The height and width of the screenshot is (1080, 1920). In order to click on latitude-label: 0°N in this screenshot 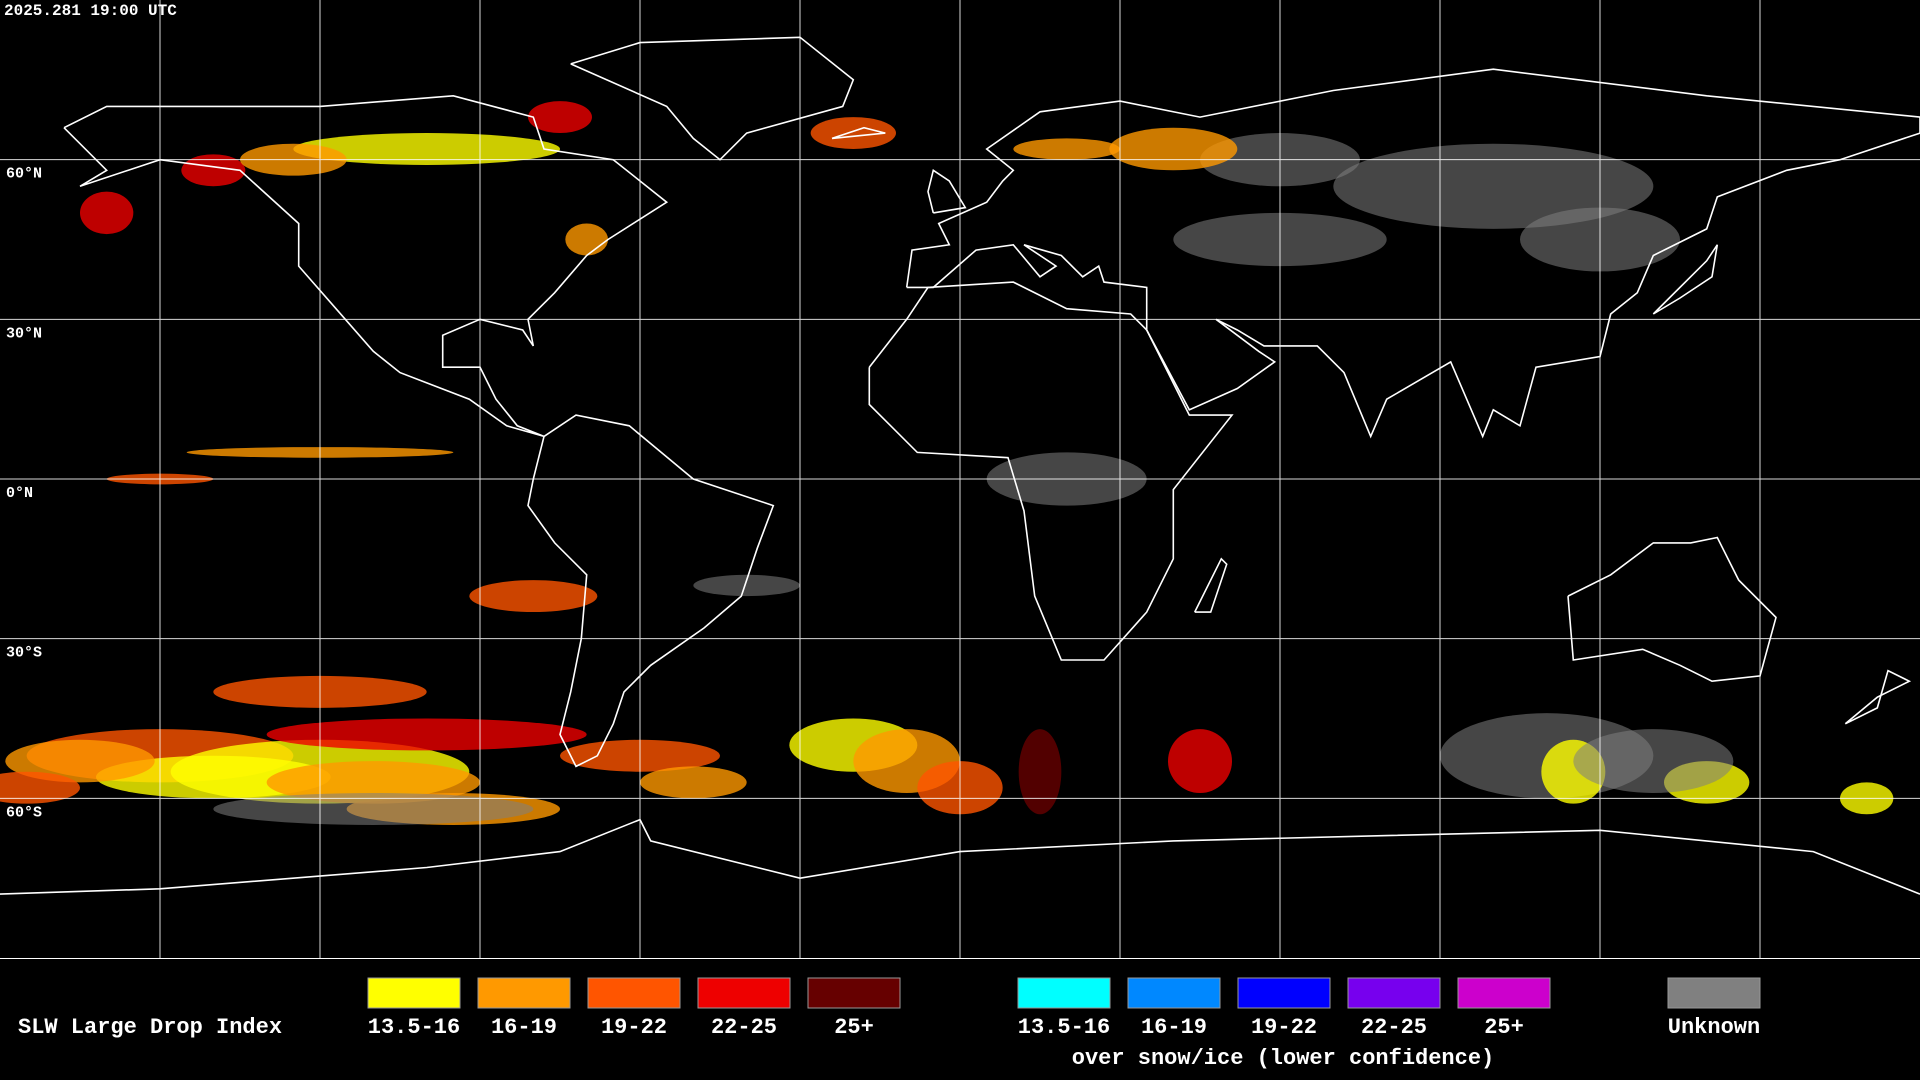, I will do `click(19, 493)`.